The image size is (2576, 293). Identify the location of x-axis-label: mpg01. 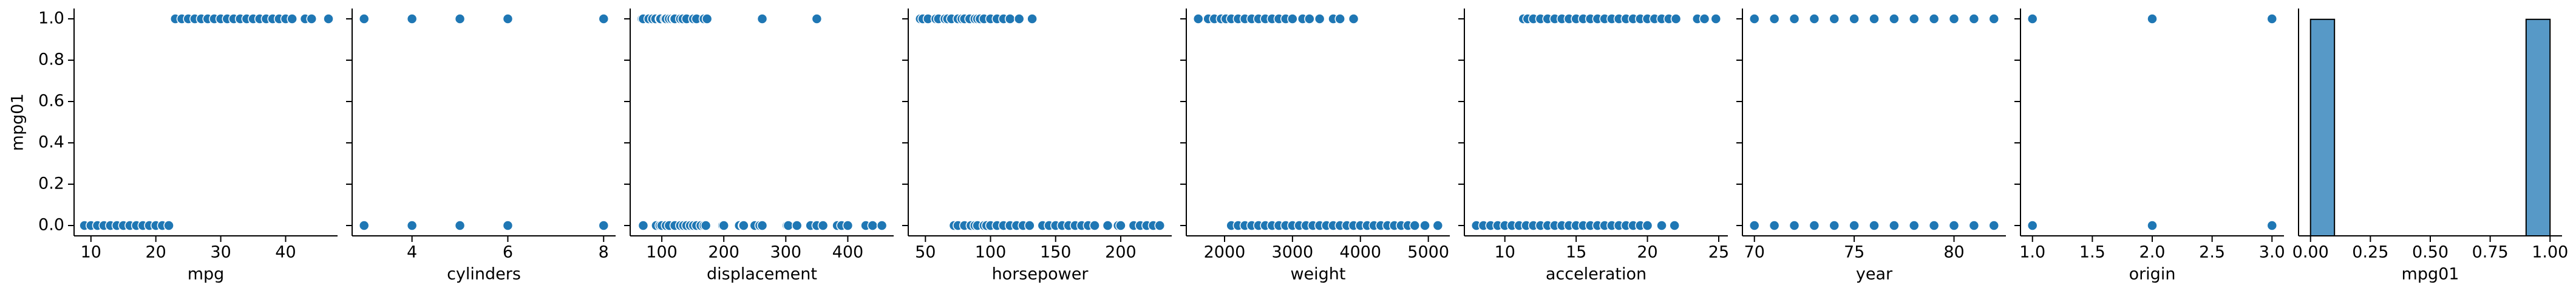
(2430, 274).